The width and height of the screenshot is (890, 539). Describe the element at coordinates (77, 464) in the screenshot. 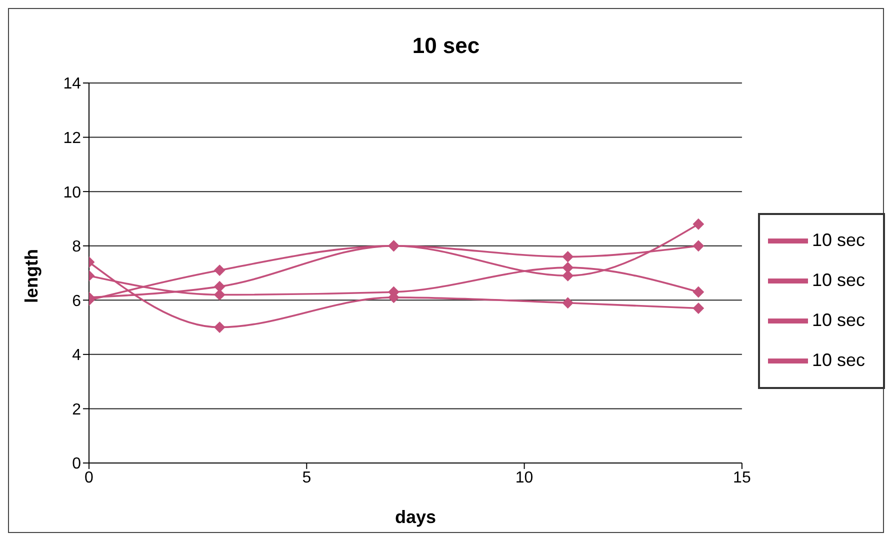

I see `y-tick-label: 0` at that location.